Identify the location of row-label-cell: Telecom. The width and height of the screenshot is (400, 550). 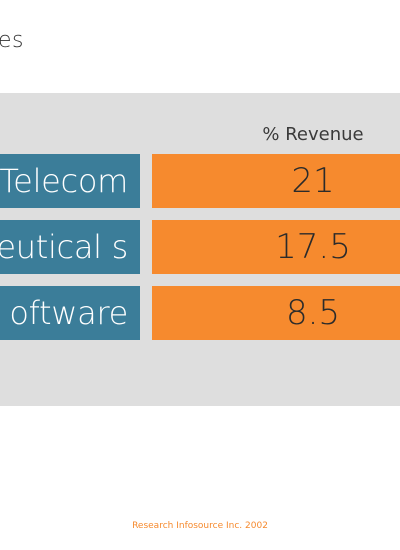
(70, 181).